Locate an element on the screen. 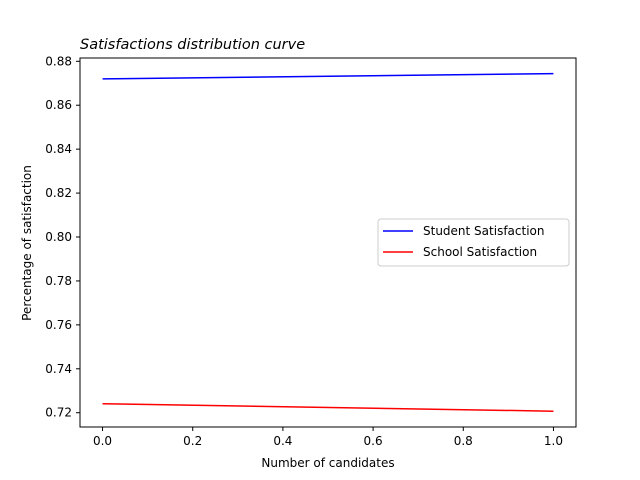  x-tick-label: 0.6 is located at coordinates (373, 441).